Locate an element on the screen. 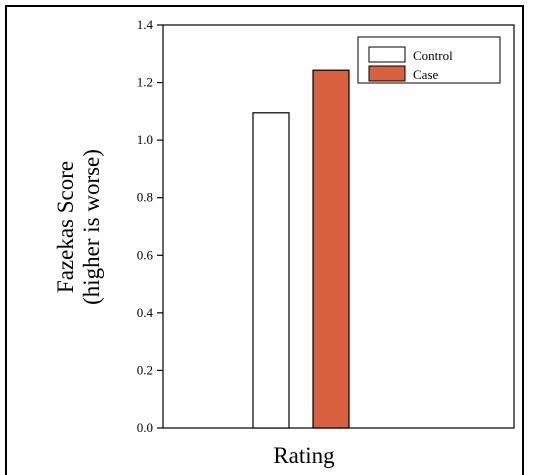  y-tick-label: 1.0 is located at coordinates (145, 139).